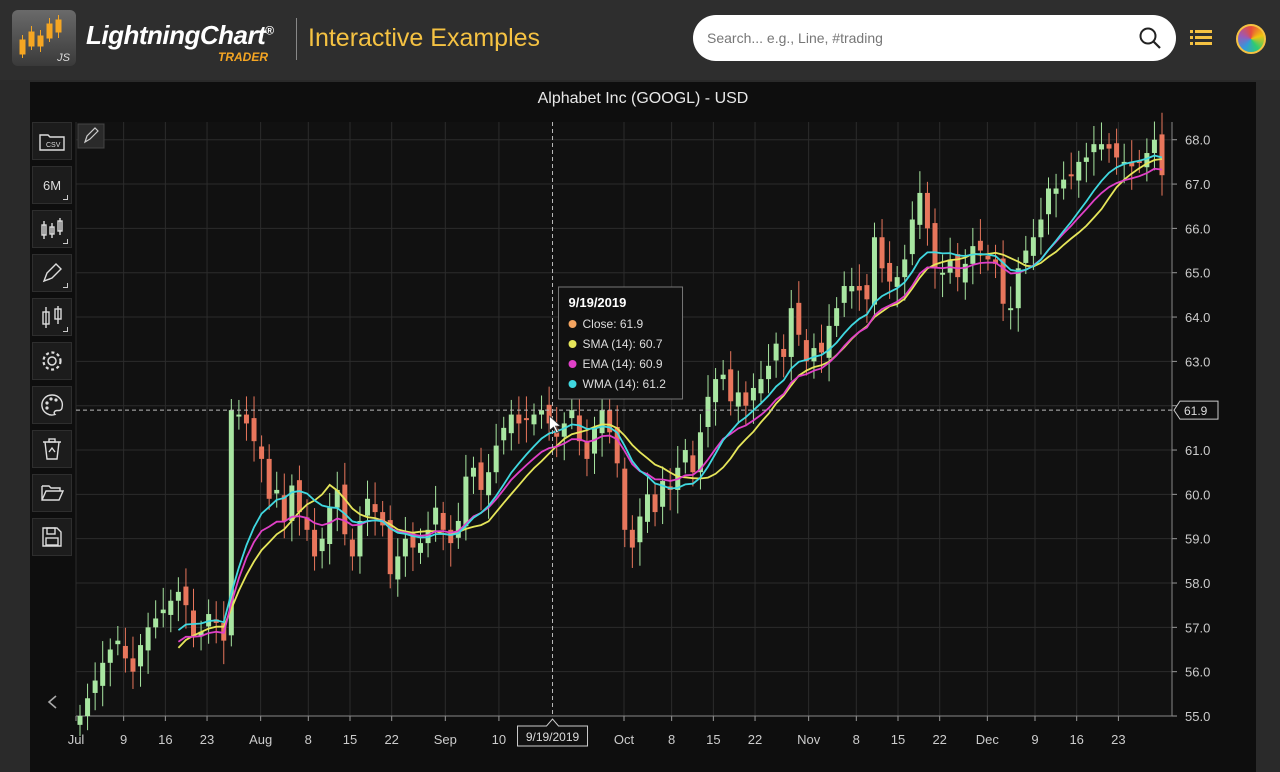 The image size is (1280, 772). What do you see at coordinates (52, 493) in the screenshot?
I see `open-file-button` at bounding box center [52, 493].